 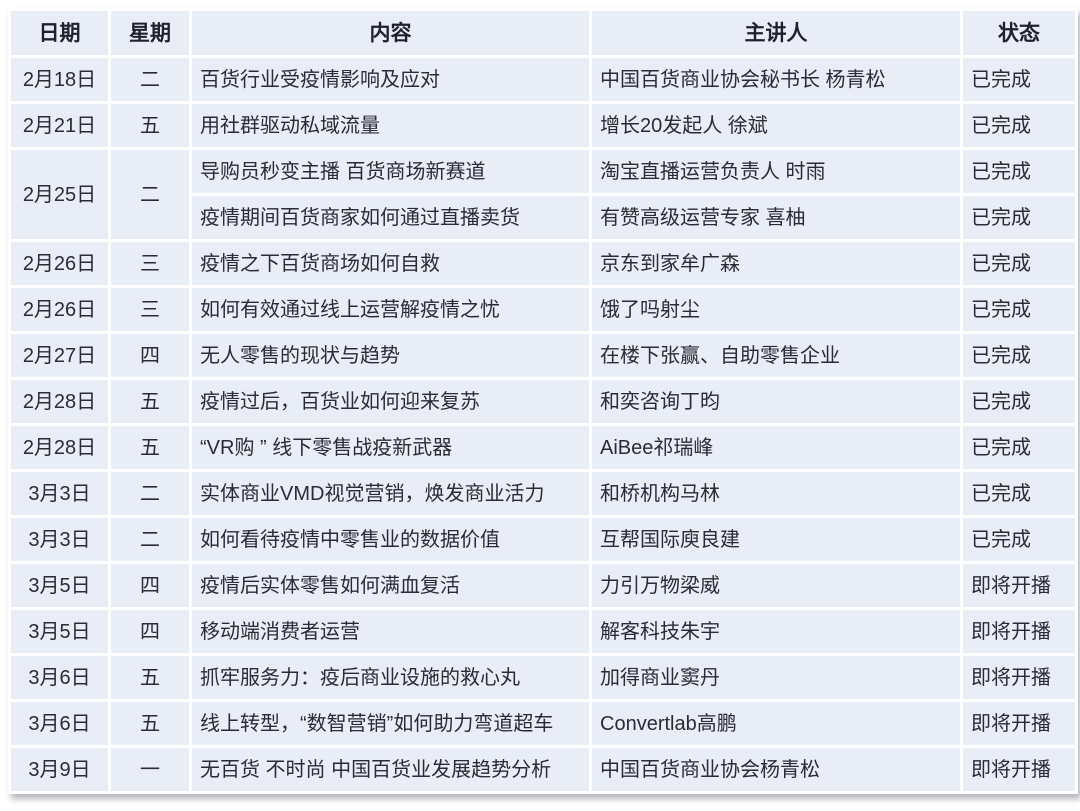 I want to click on cell-date: 2月21日, so click(x=59, y=125).